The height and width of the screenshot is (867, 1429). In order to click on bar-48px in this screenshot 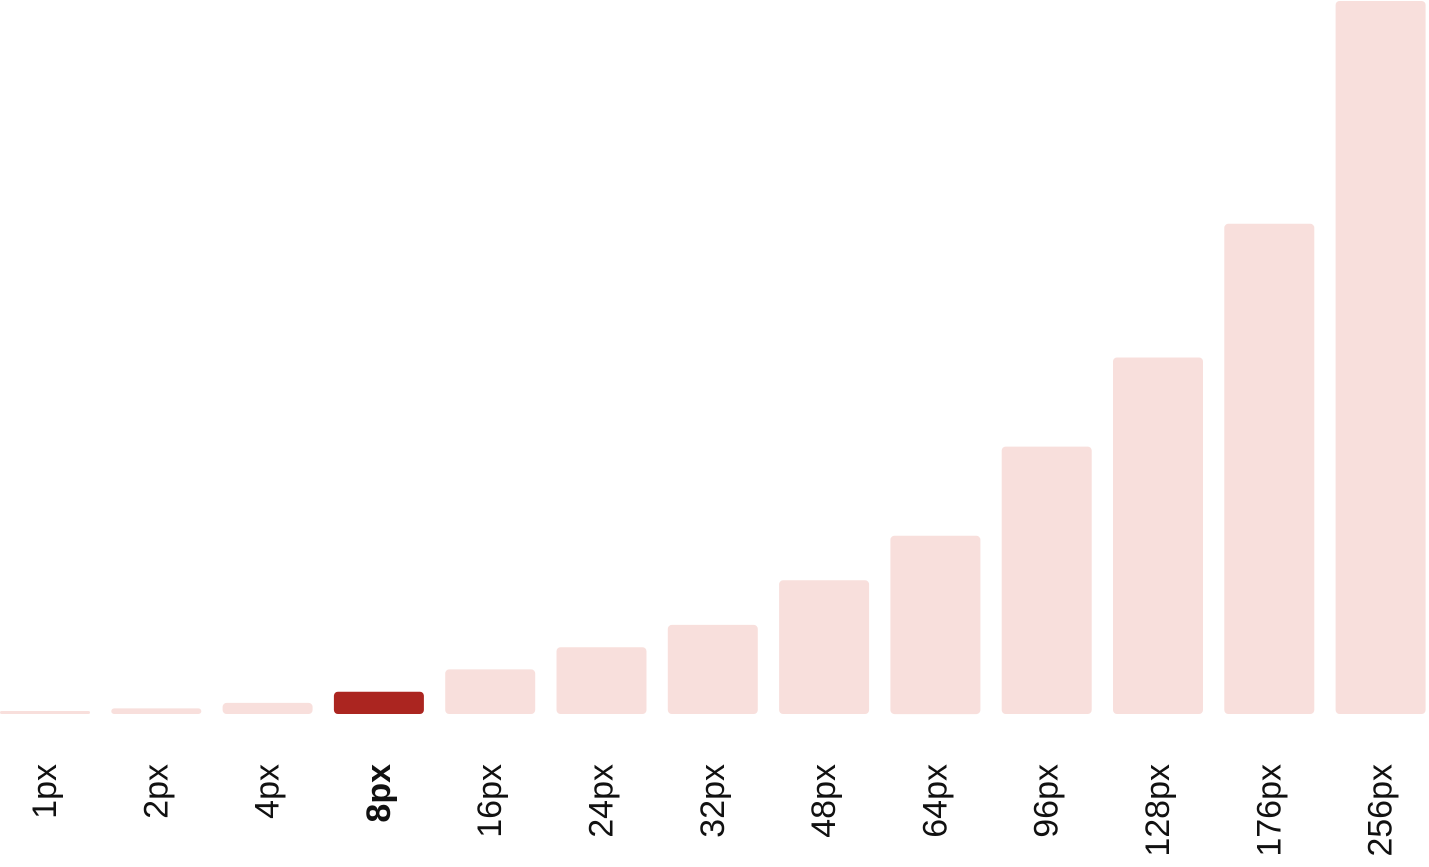, I will do `click(824, 647)`.